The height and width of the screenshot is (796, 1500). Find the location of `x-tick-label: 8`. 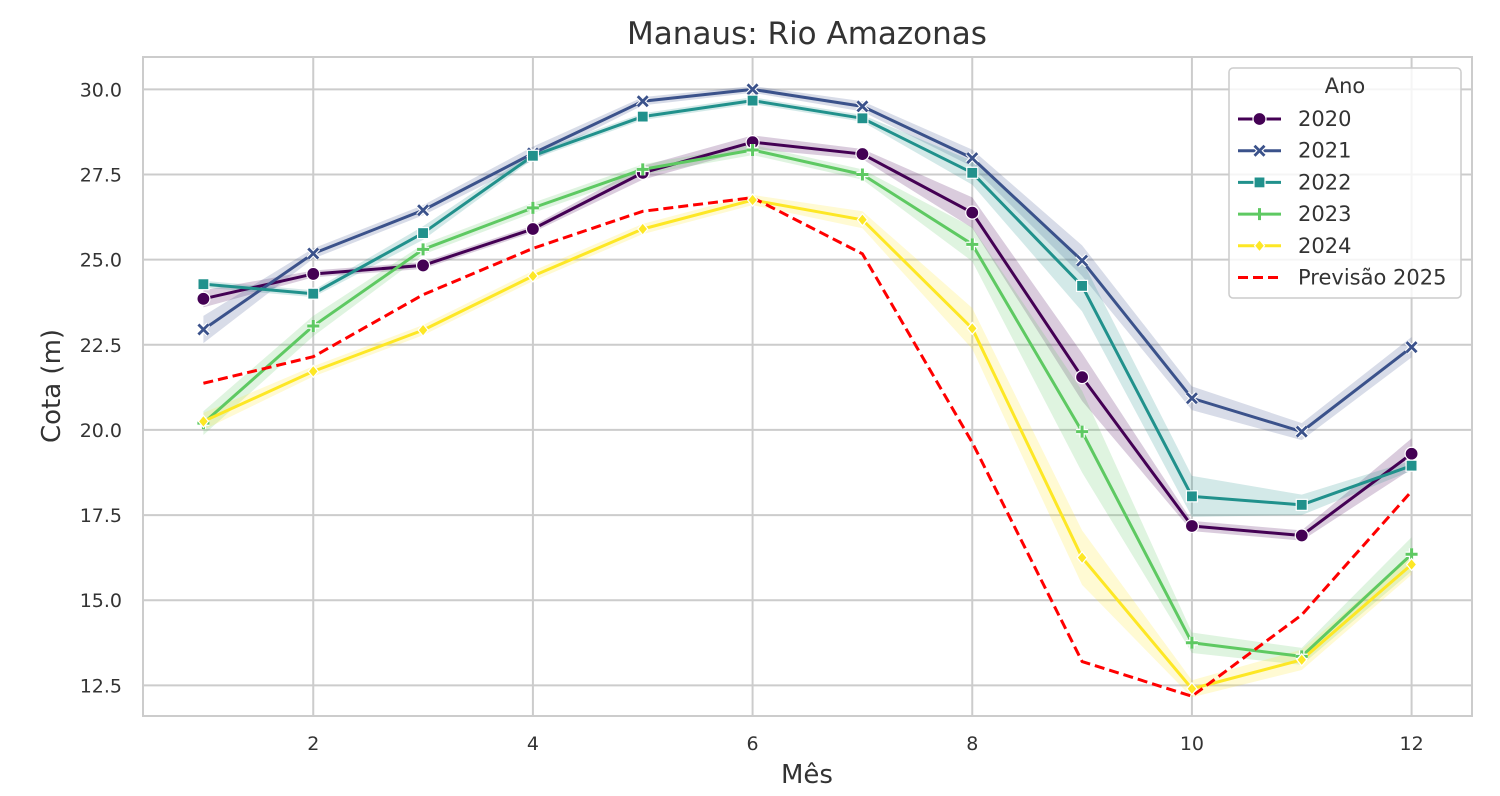

x-tick-label: 8 is located at coordinates (972, 744).